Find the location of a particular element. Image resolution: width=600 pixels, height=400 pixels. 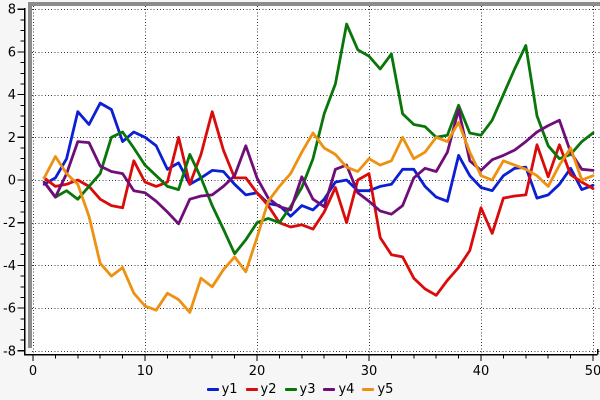

legend-swatch-y4 is located at coordinates (329, 389).